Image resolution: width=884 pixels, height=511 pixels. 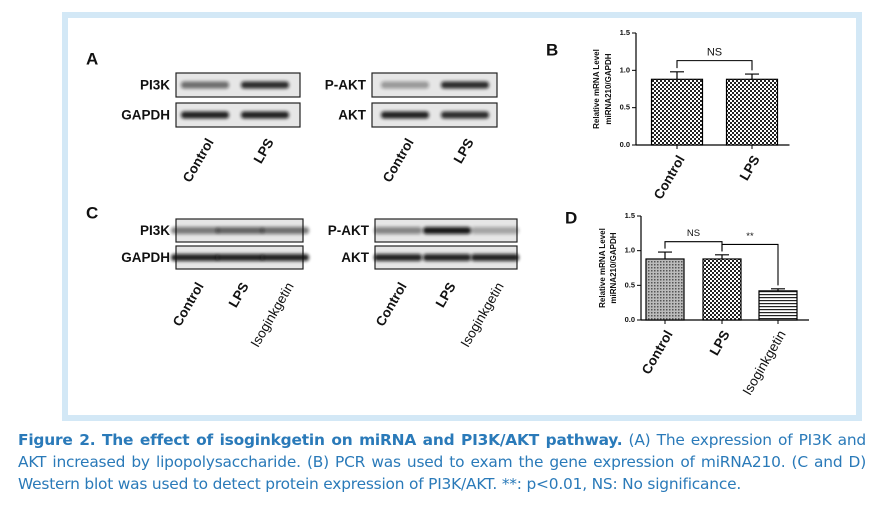 What do you see at coordinates (750, 236) in the screenshot?
I see `significance-label: **` at bounding box center [750, 236].